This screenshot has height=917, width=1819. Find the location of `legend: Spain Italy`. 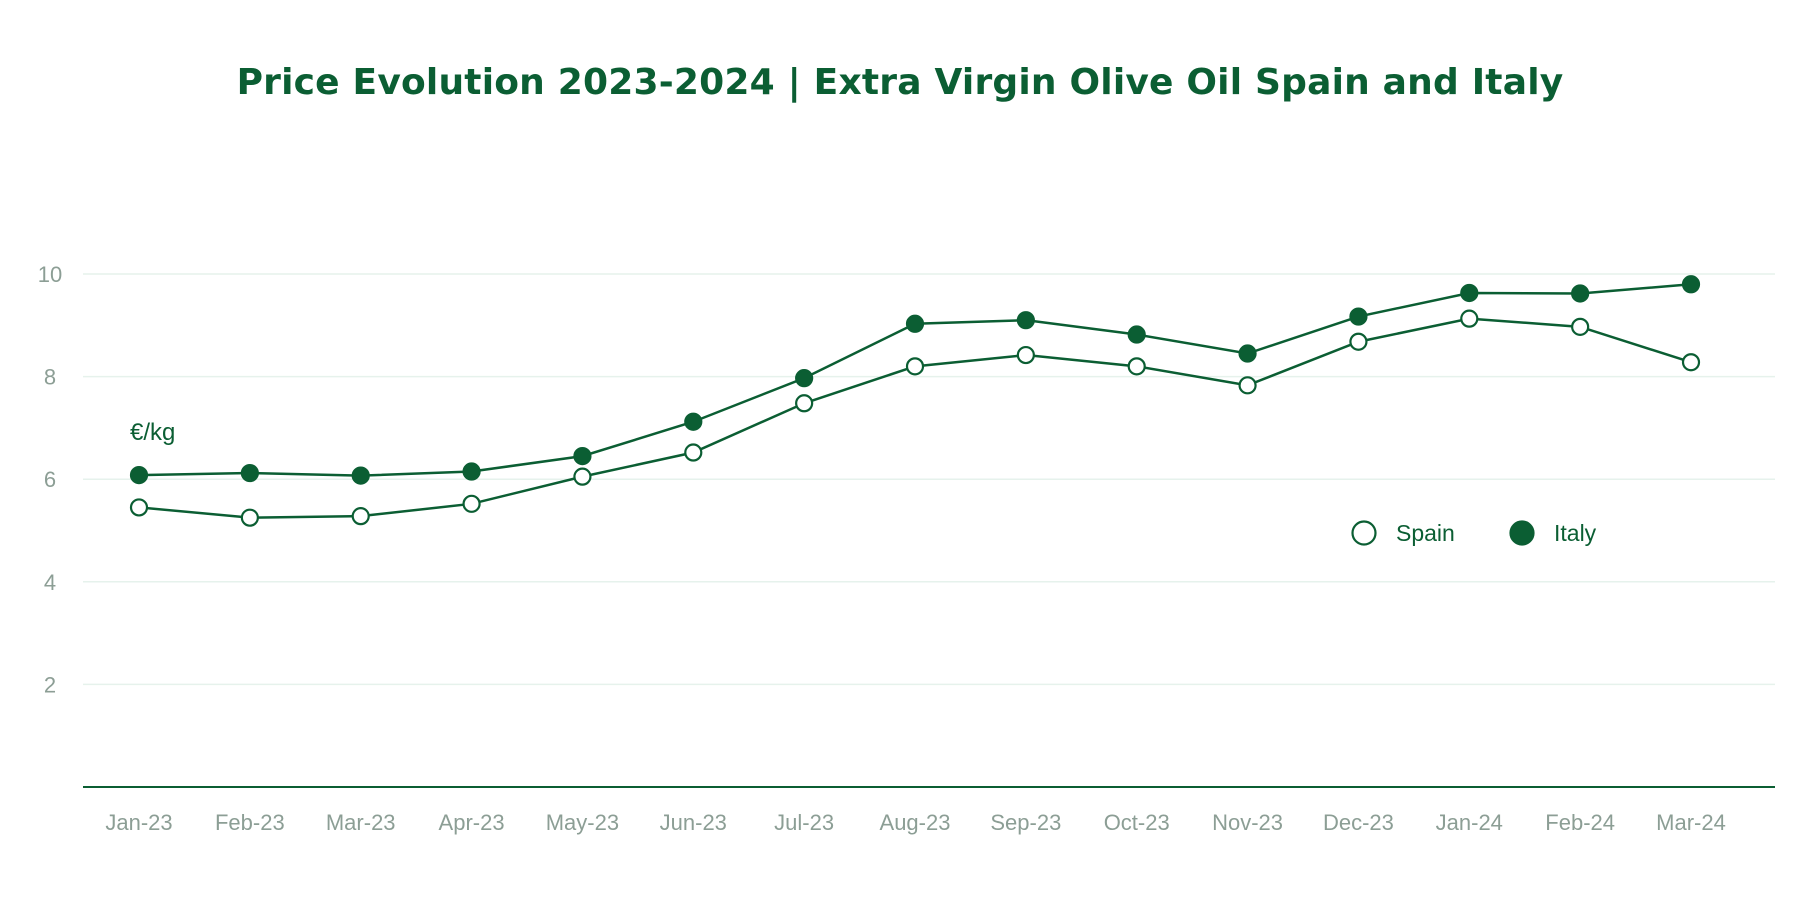

legend: Spain Italy is located at coordinates (1474, 533).